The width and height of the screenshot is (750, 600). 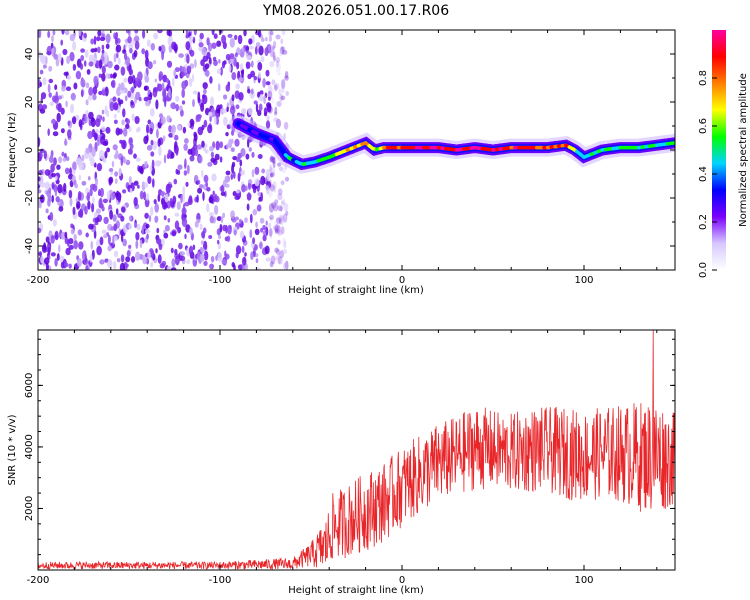 What do you see at coordinates (402, 280) in the screenshot?
I see `spectrogram-xtick-label: 0` at bounding box center [402, 280].